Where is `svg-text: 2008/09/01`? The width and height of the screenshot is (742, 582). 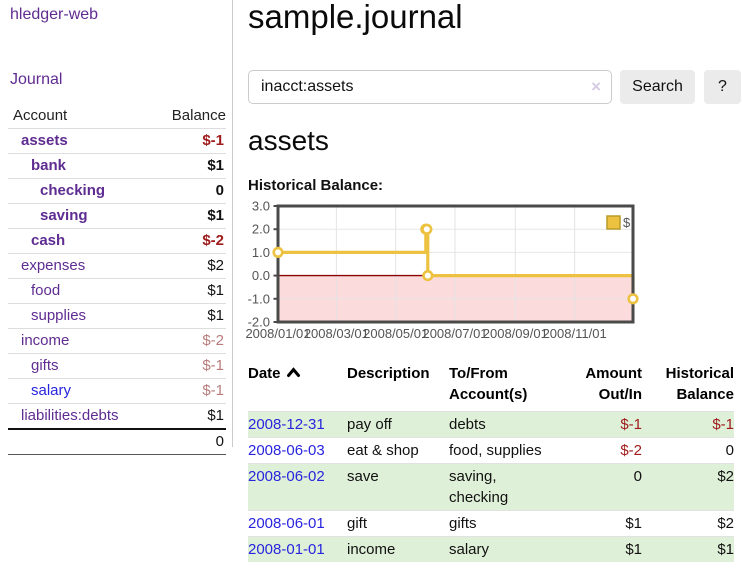 svg-text: 2008/09/01 is located at coordinates (515, 333).